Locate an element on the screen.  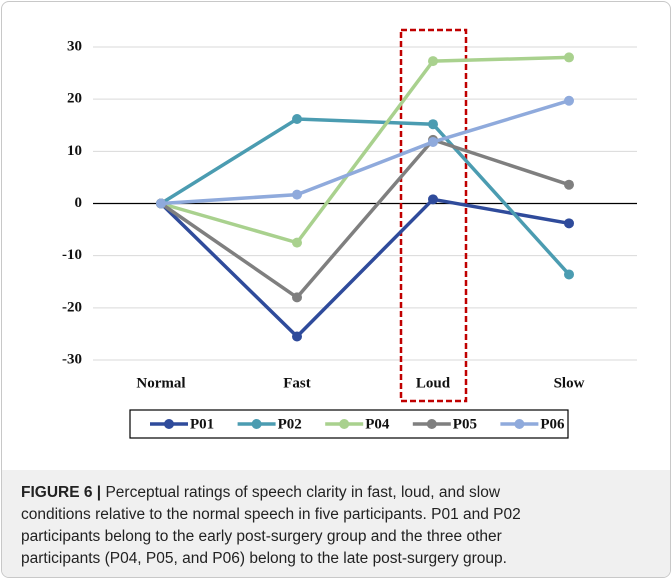
y-tick-label: -20 is located at coordinates (72, 307).